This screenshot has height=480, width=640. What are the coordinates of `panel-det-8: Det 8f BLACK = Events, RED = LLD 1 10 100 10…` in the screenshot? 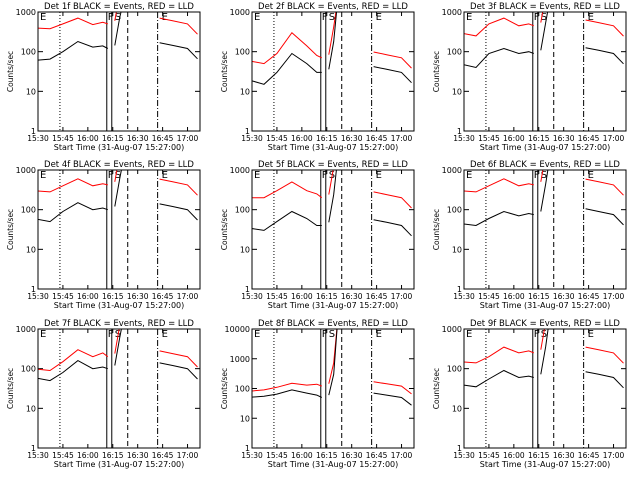 It's located at (317, 394).